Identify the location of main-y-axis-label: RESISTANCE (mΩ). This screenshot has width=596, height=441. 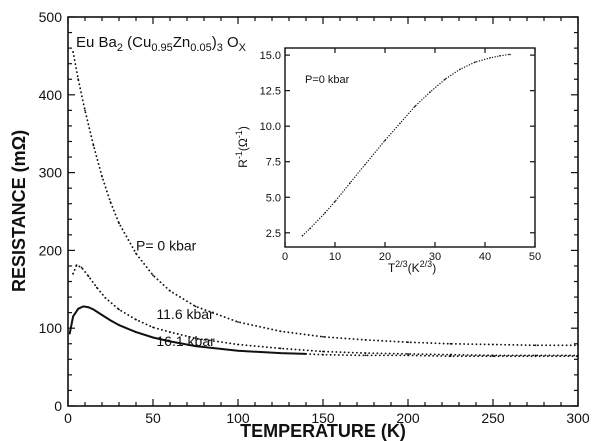
(19, 211).